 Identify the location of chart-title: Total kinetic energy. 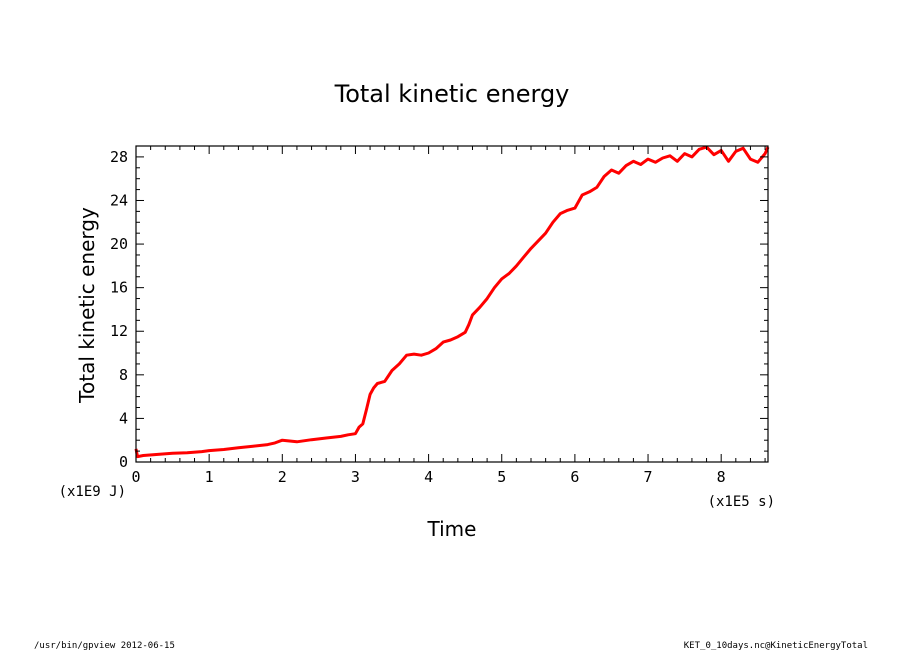
(452, 94).